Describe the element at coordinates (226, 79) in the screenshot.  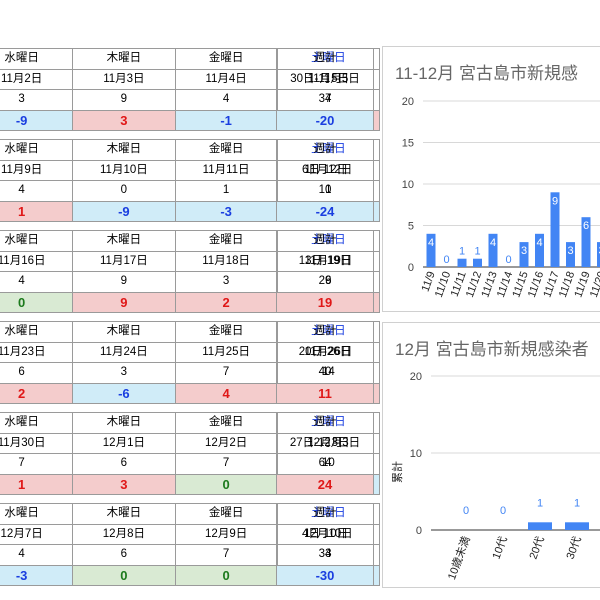
I see `date-cell: 11月4日` at that location.